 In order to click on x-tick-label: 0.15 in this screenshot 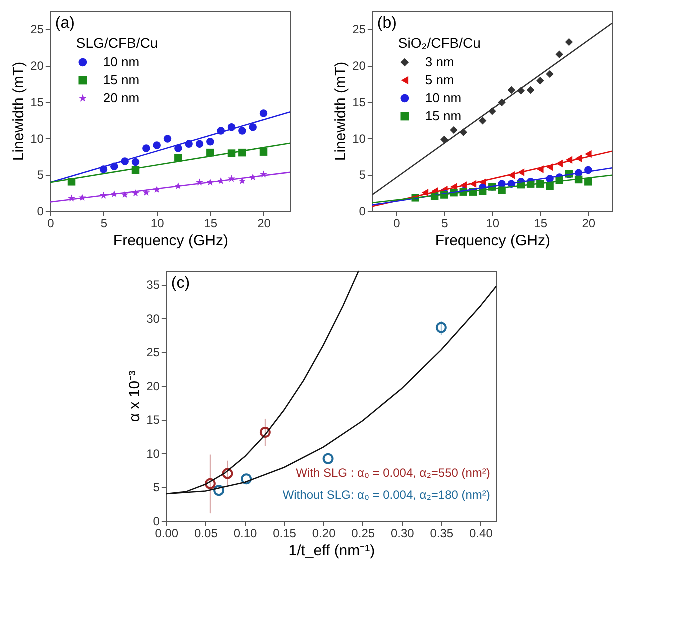, I will do `click(285, 533)`.